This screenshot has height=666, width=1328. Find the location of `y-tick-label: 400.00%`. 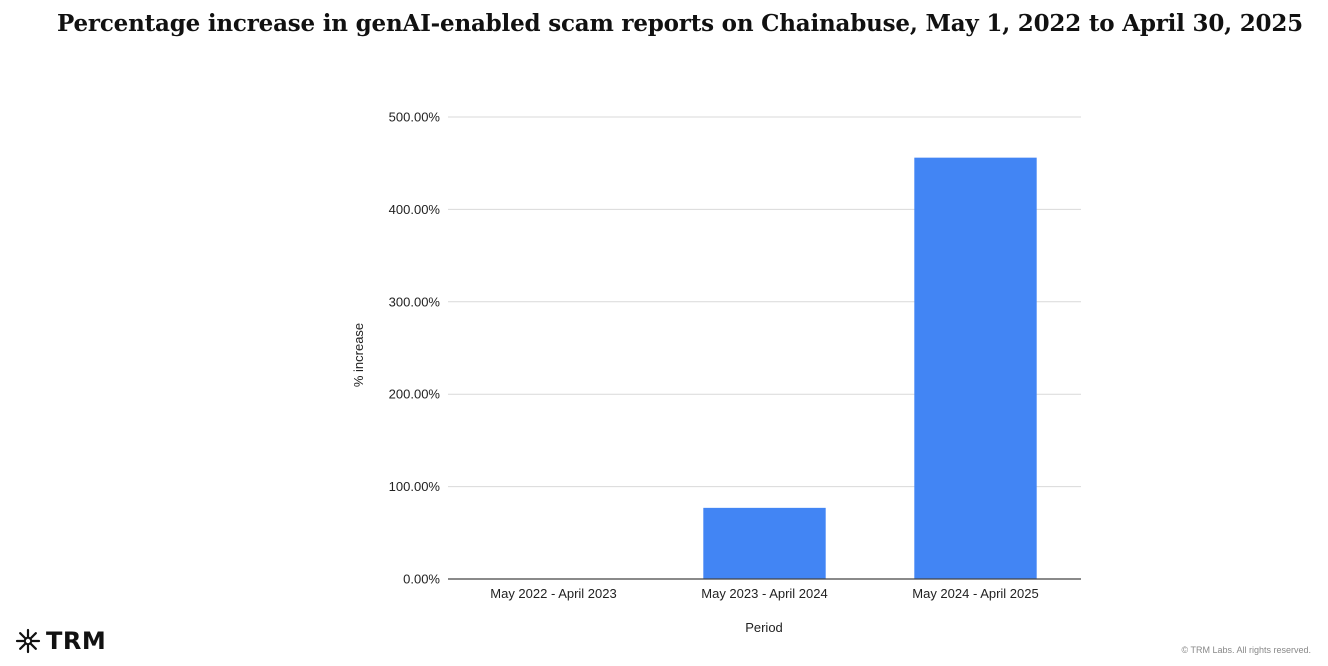

y-tick-label: 400.00% is located at coordinates (415, 209).